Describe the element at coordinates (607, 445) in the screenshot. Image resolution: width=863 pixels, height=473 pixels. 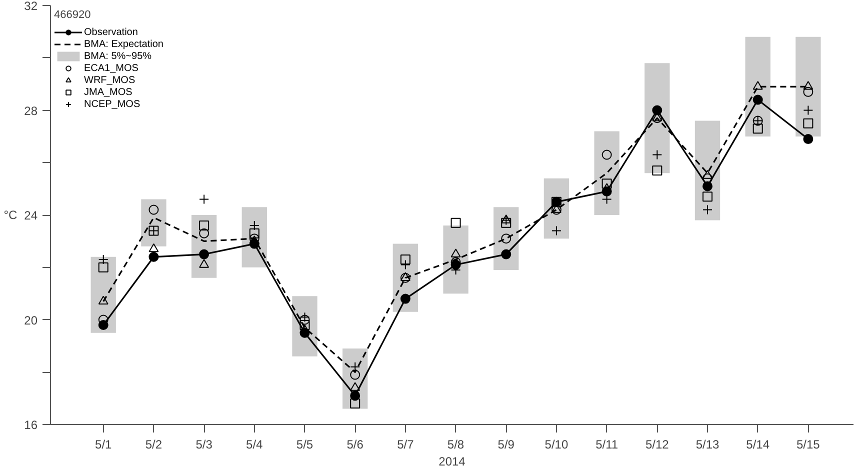
I see `x-tick-label: 5/11` at that location.